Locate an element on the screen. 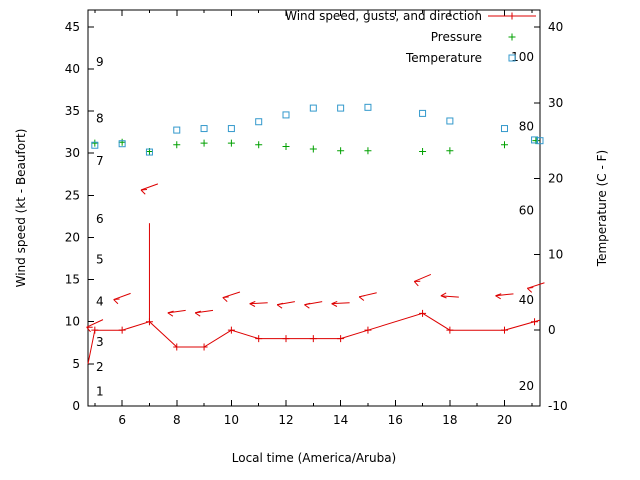 The height and width of the screenshot is (480, 640). y2-axis-title: Temperature (C - F) is located at coordinates (602, 208).